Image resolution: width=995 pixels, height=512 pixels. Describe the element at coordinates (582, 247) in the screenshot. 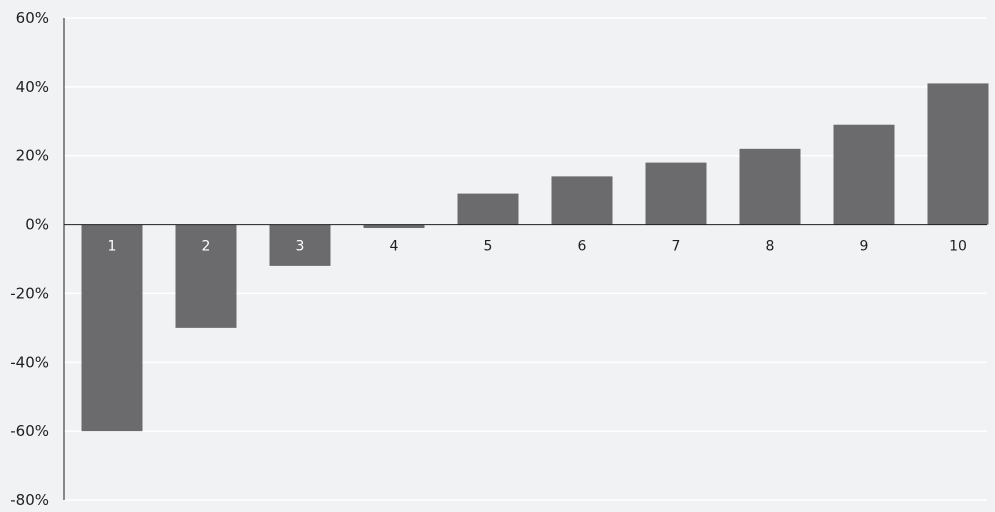

I see `category-label: 6` at that location.